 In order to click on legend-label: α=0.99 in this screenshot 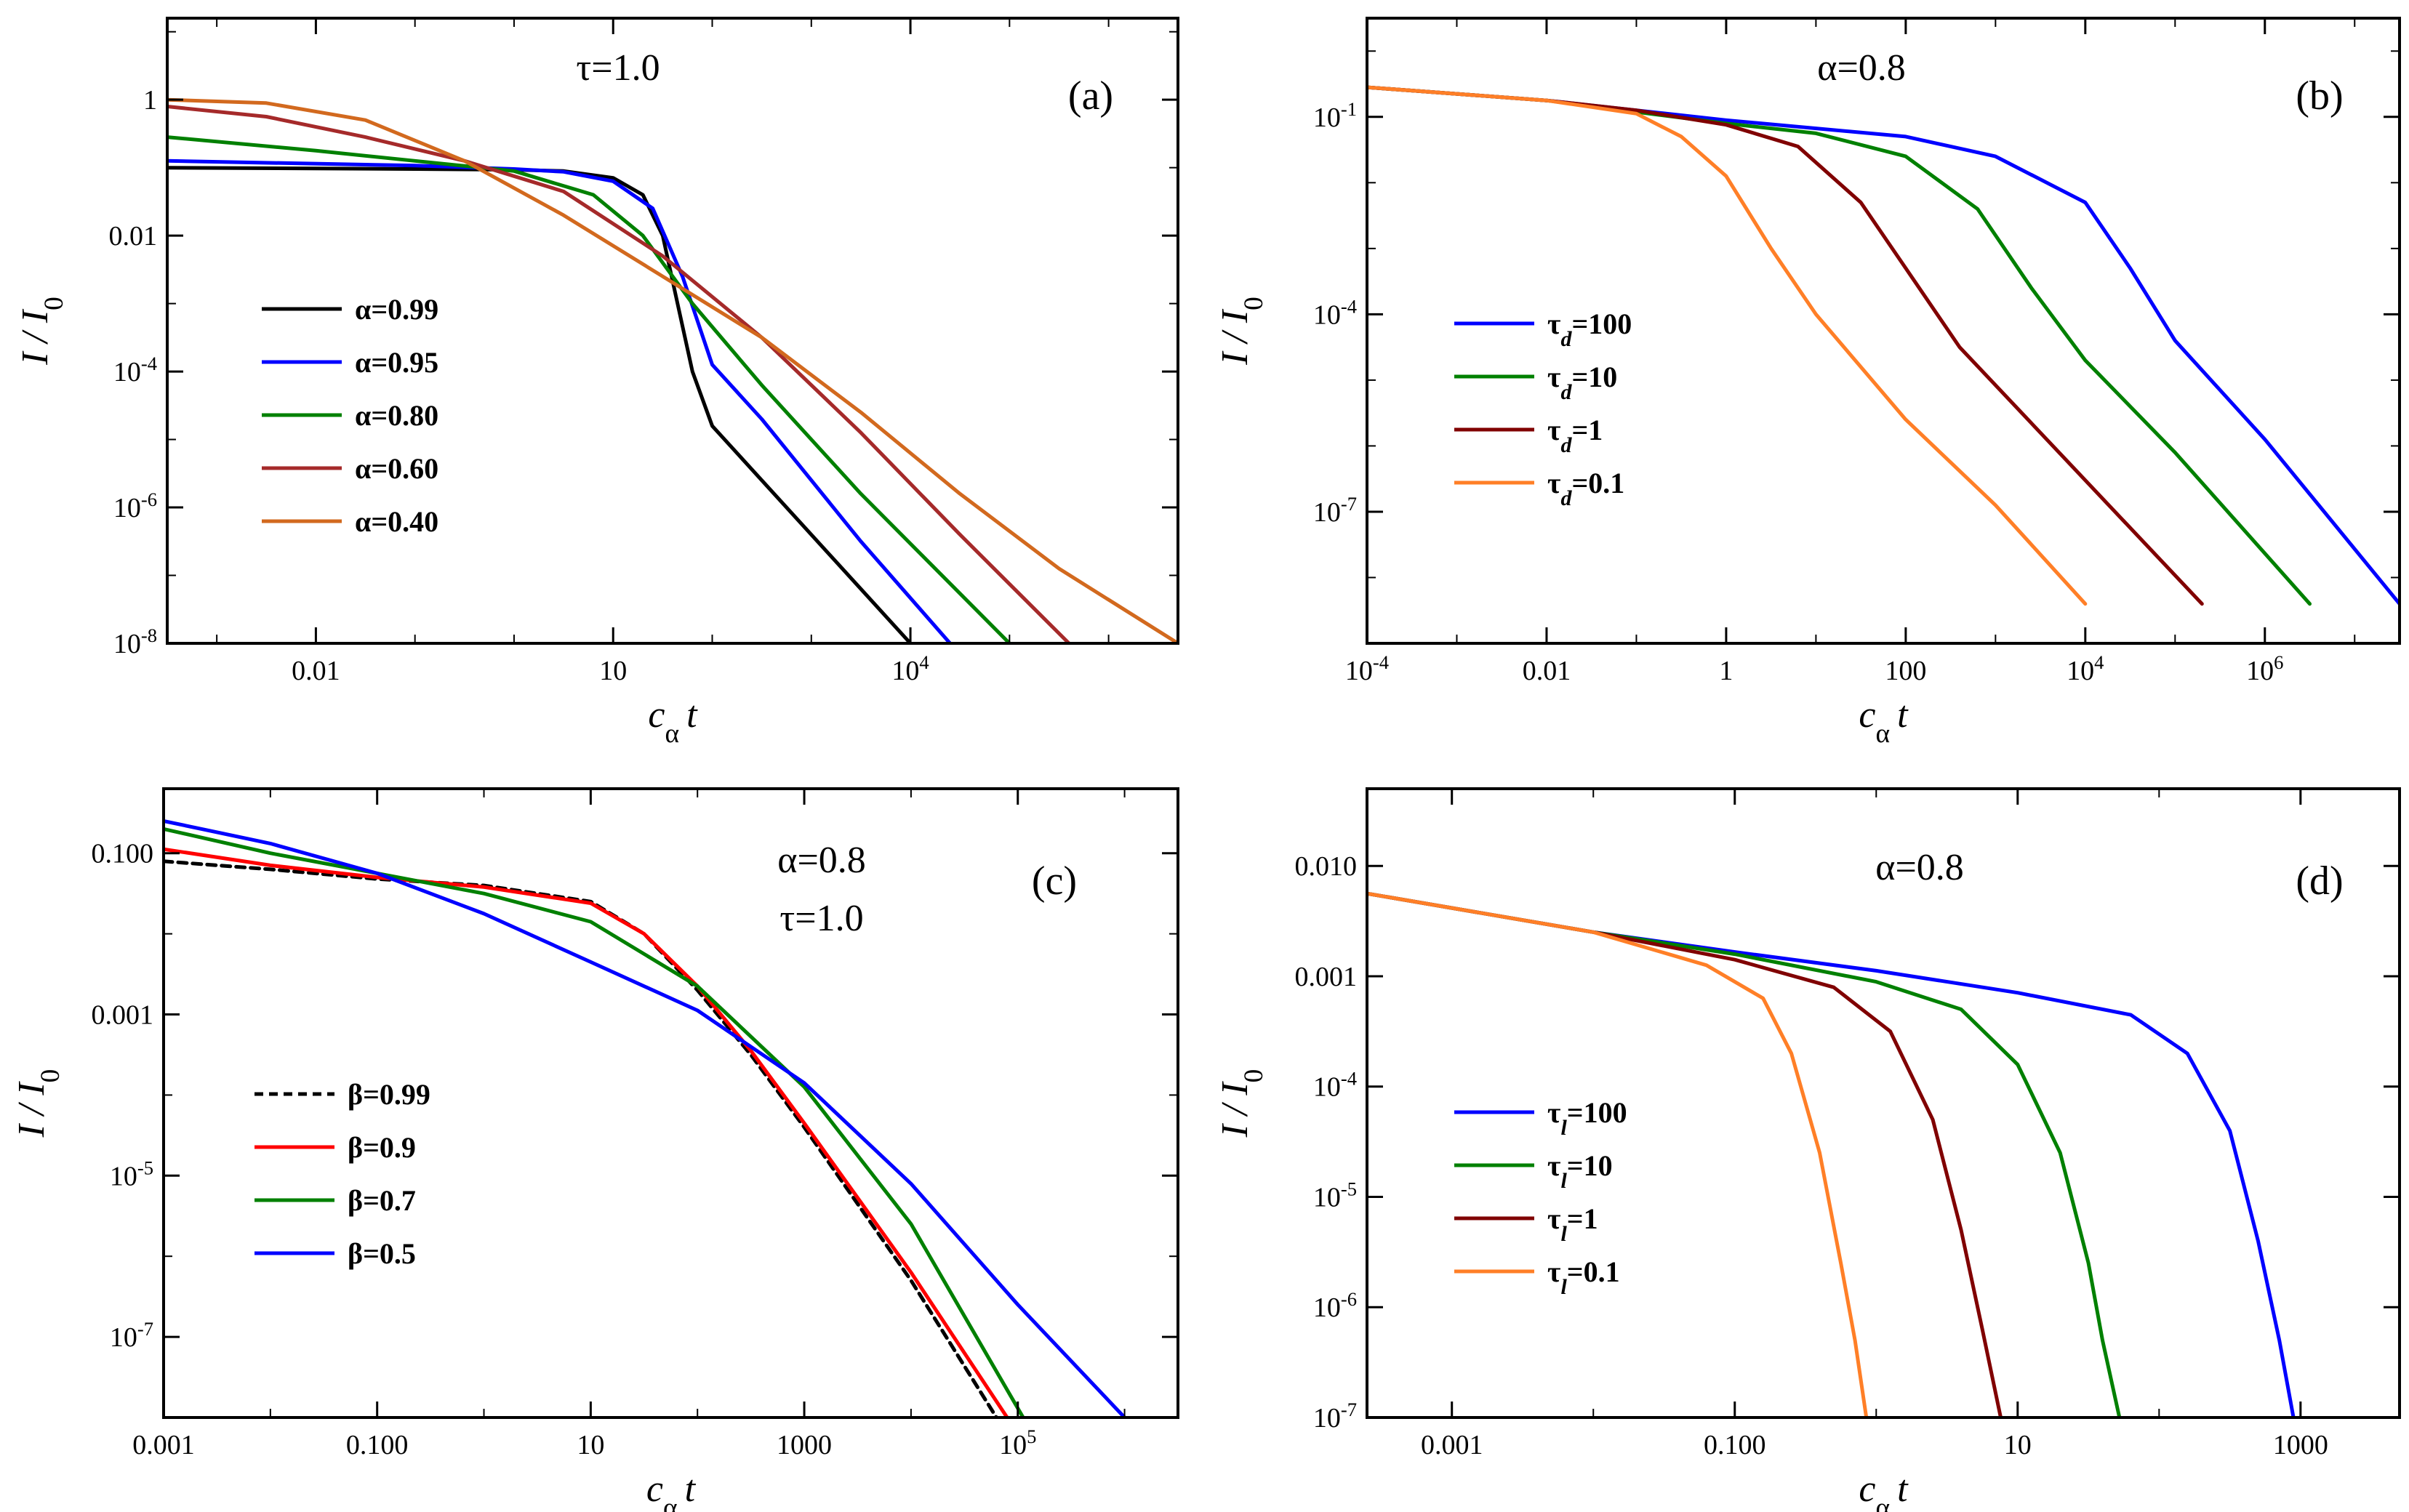, I will do `click(396, 309)`.